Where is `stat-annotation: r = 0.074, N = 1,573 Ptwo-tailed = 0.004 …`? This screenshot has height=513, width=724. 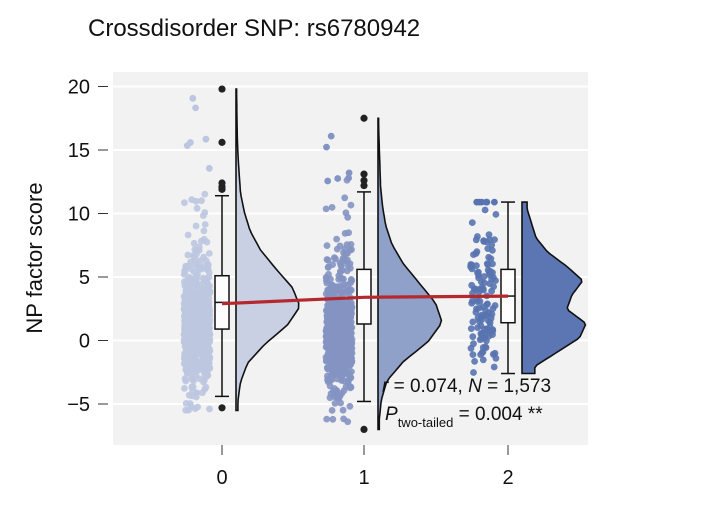 stat-annotation: r = 0.074, N = 1,573 Ptwo-tailed = 0.004 … is located at coordinates (466, 403).